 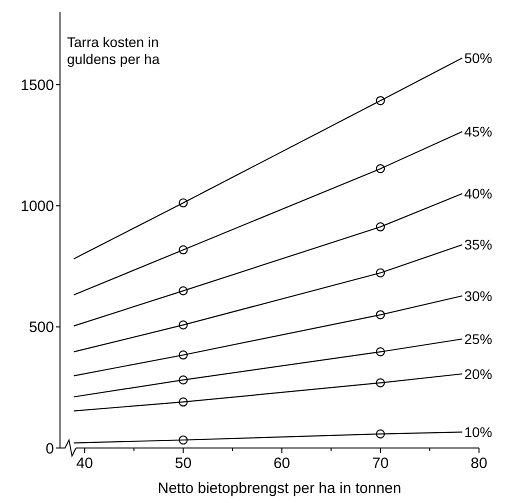 What do you see at coordinates (280, 488) in the screenshot?
I see `x-axis-title: Netto bietopbrengst per ha in tonnen` at bounding box center [280, 488].